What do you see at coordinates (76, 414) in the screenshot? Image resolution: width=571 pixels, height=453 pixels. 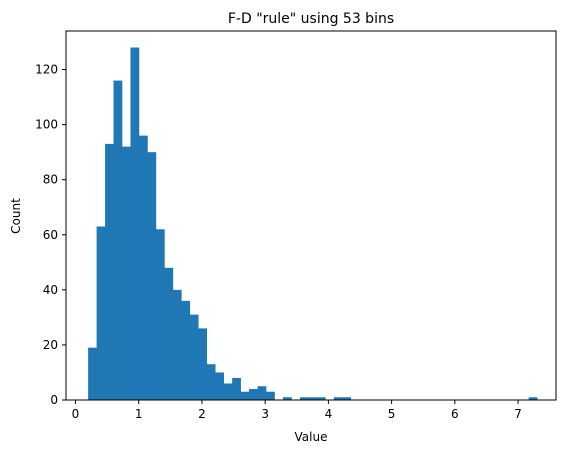 I see `x-tick-label: 0` at bounding box center [76, 414].